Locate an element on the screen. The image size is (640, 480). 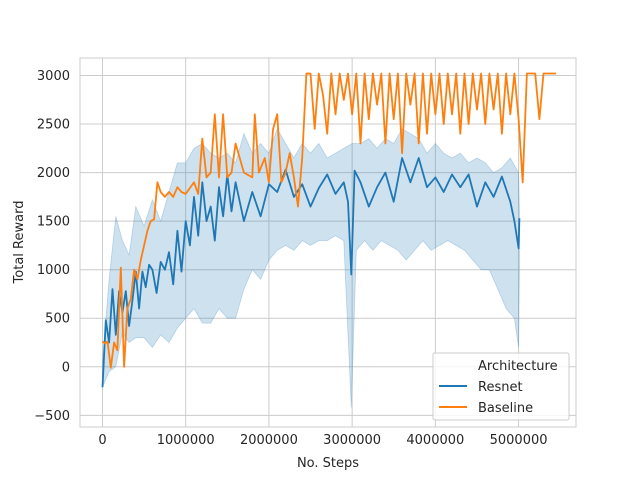
x-axis-label: No. Steps is located at coordinates (328, 463).